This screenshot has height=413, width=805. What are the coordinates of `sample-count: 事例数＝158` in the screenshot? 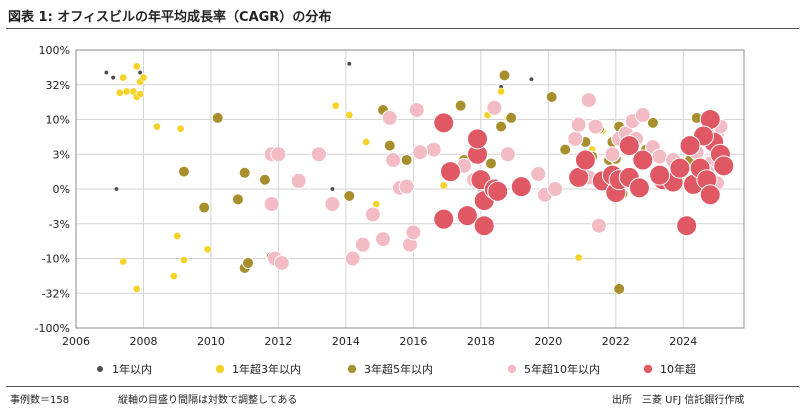 It's located at (40, 400).